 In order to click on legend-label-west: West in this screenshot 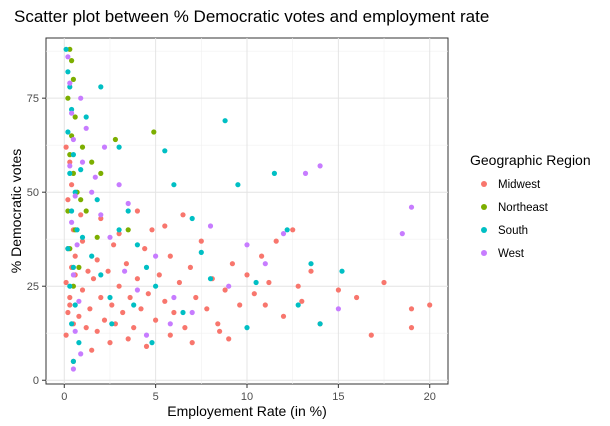, I will do `click(511, 254)`.